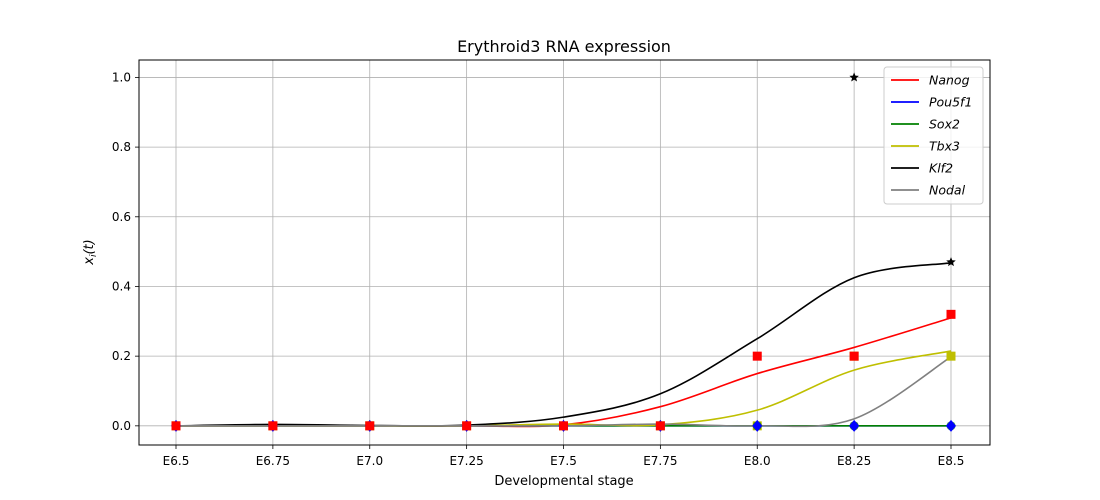 This screenshot has width=1100, height=500. What do you see at coordinates (121, 286) in the screenshot?
I see `y-tick-label: 0.4` at bounding box center [121, 286].